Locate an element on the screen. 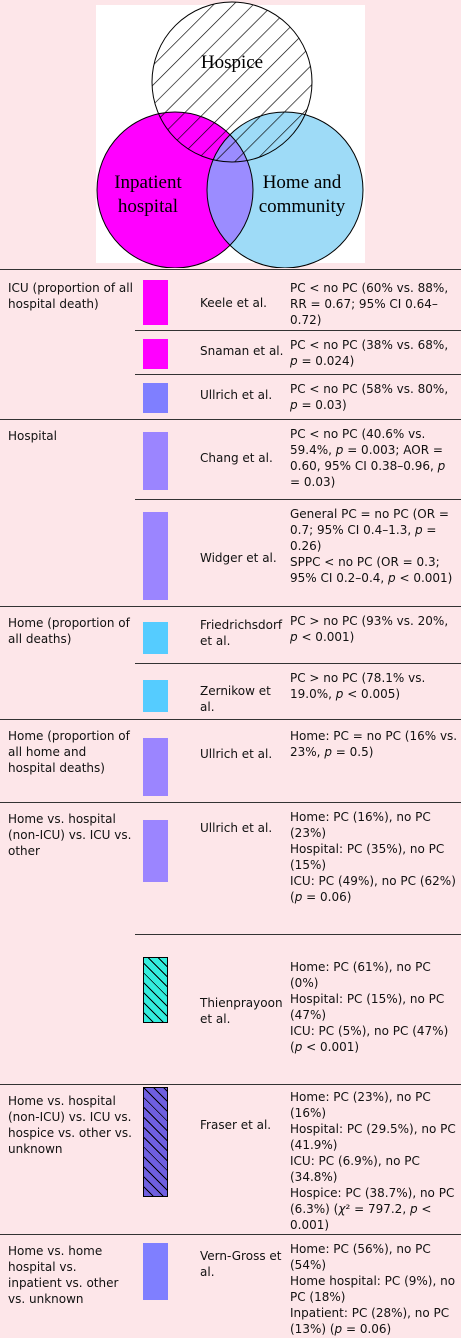 Image resolution: width=461 pixels, height=1338 pixels. venn-label: hospital is located at coordinates (148, 206).